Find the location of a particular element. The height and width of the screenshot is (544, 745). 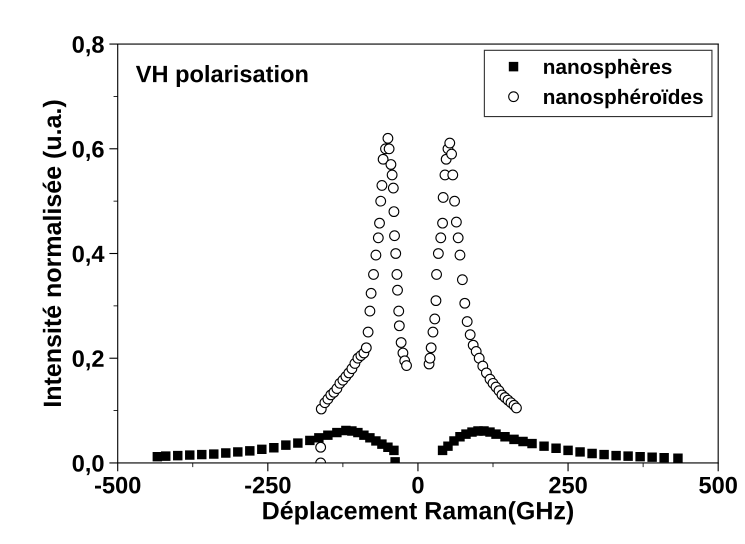

legend-label: nanosphéroïdes is located at coordinates (623, 98).